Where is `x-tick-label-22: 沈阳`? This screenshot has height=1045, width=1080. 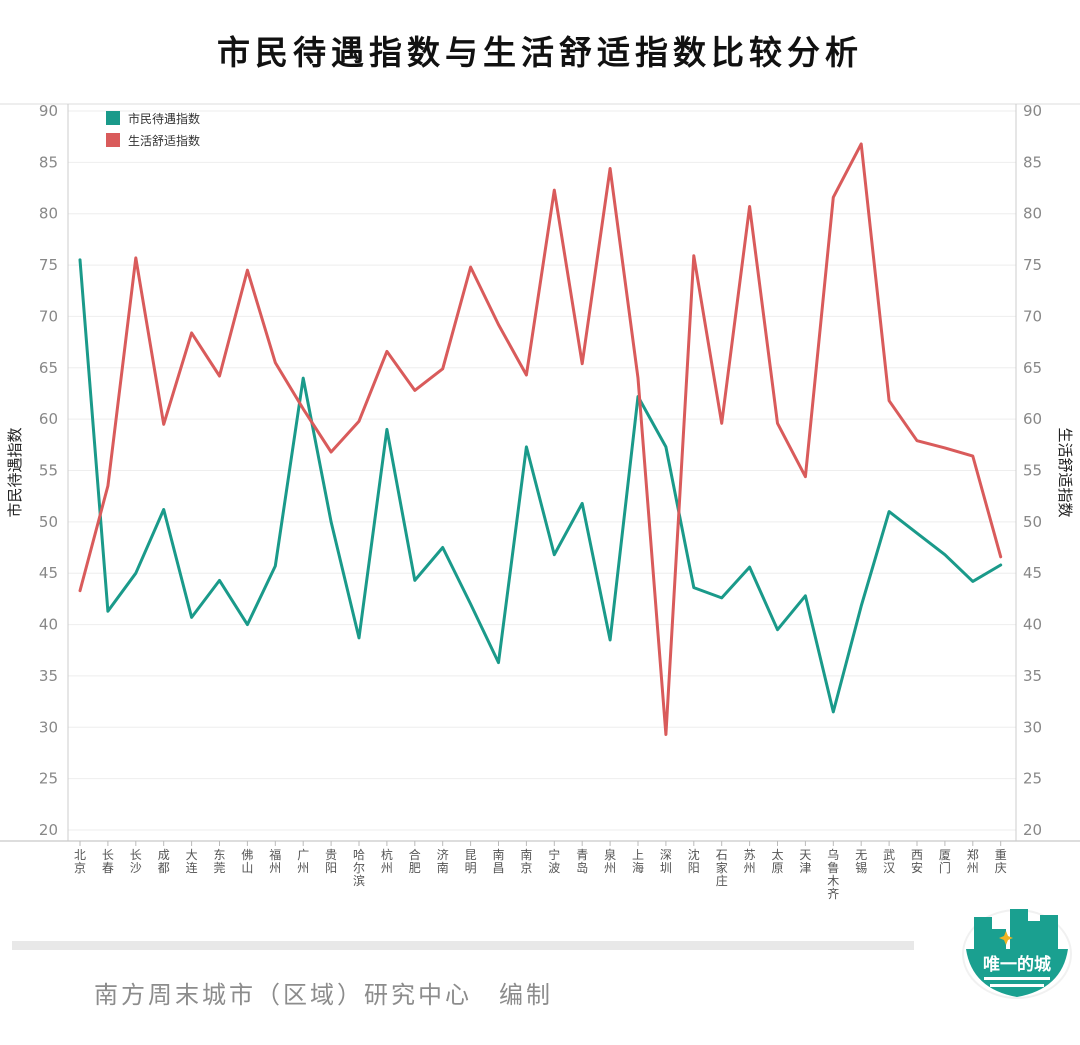 x-tick-label-22: 沈阳 is located at coordinates (694, 861).